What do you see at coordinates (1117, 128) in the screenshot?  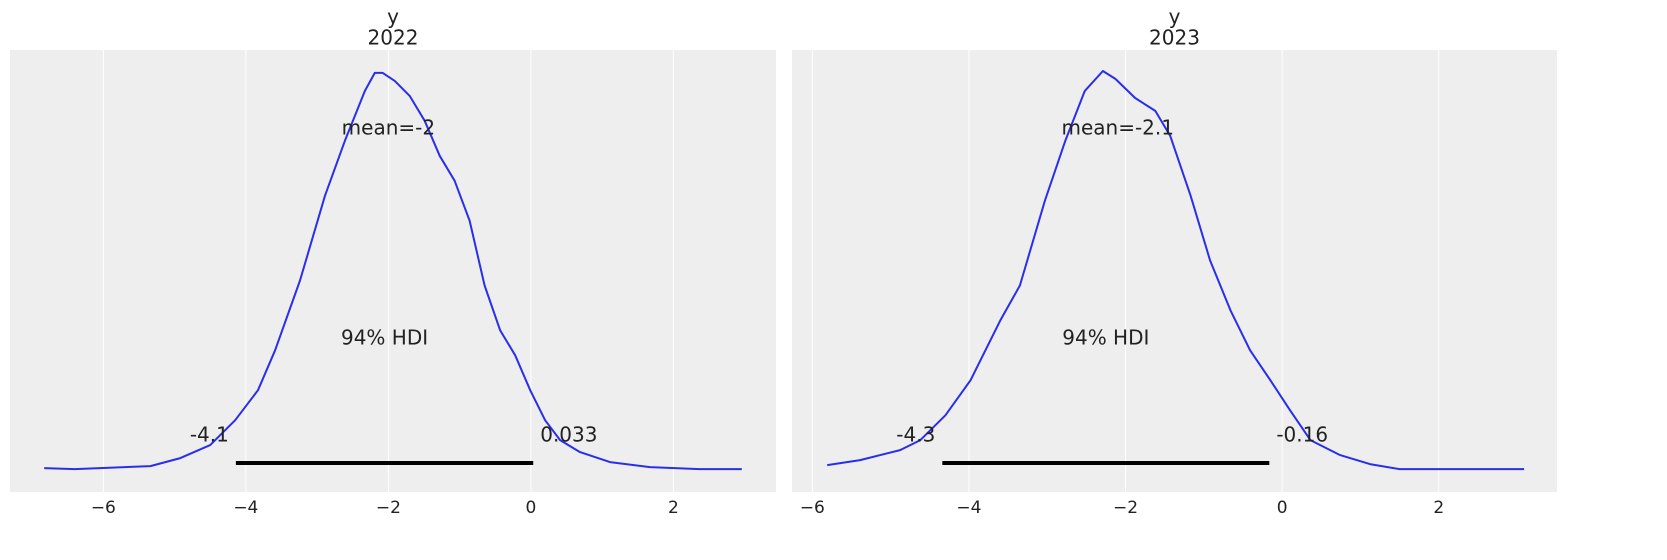 I see `mean-label: mean=-2.1` at bounding box center [1117, 128].